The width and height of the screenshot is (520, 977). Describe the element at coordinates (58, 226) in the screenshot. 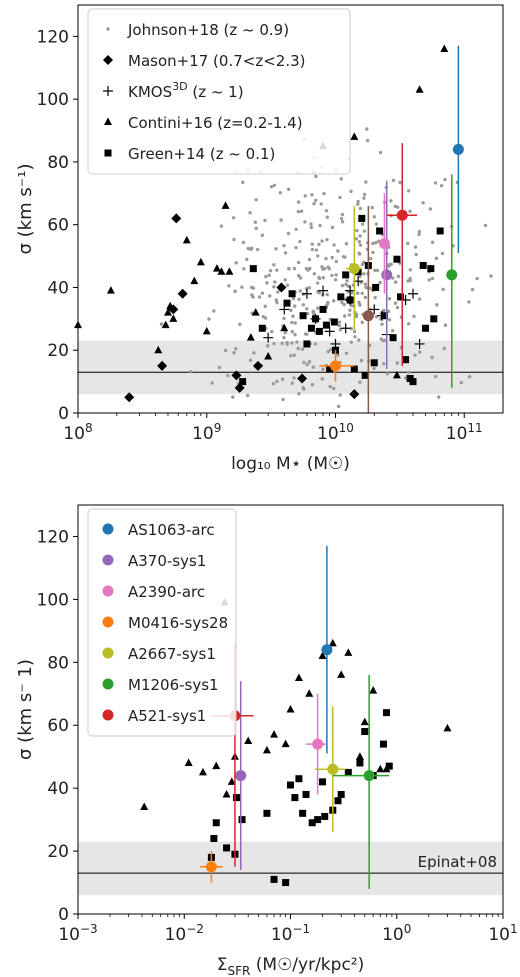

I see `y-tick-label: 60` at that location.